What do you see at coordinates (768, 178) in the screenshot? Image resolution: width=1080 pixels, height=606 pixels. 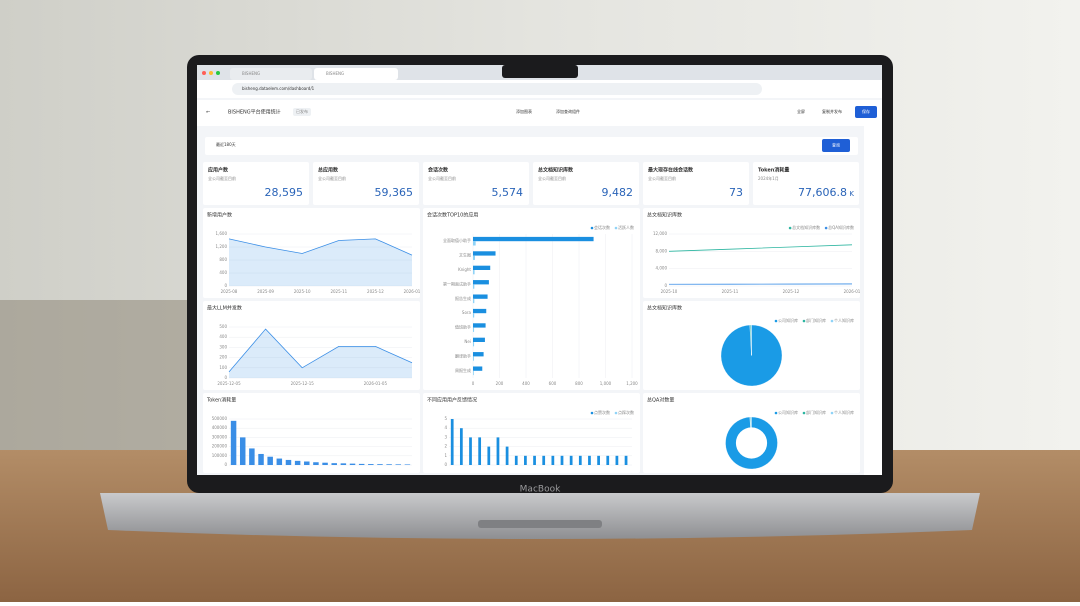 I see `kpi-note: 2024年1月` at bounding box center [768, 178].